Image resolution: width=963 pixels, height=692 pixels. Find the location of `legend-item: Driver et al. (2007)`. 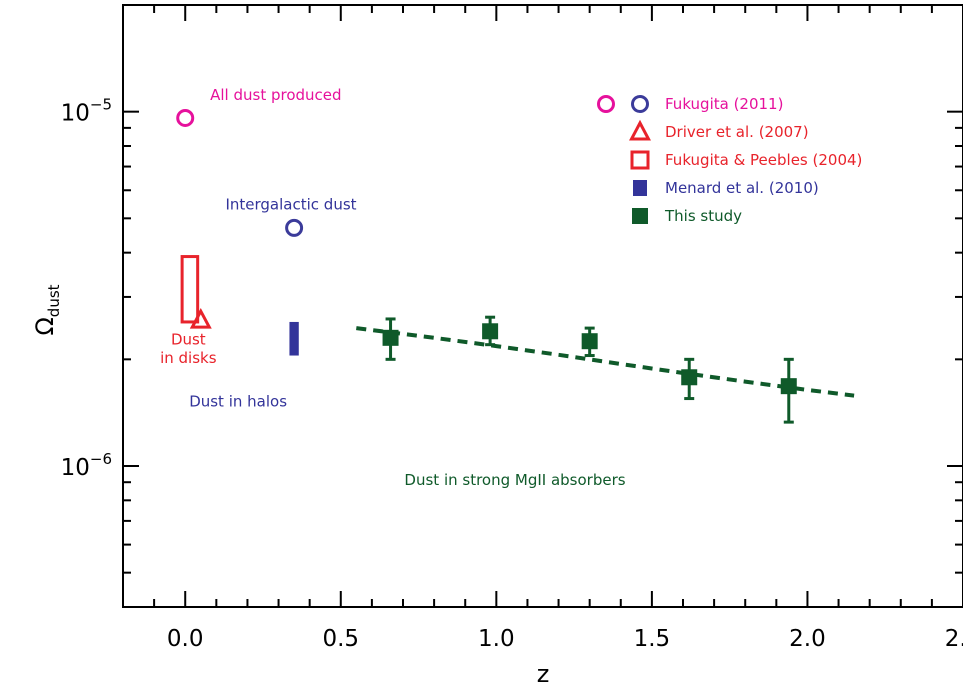

legend-item: Driver et al. (2007) is located at coordinates (719, 130).